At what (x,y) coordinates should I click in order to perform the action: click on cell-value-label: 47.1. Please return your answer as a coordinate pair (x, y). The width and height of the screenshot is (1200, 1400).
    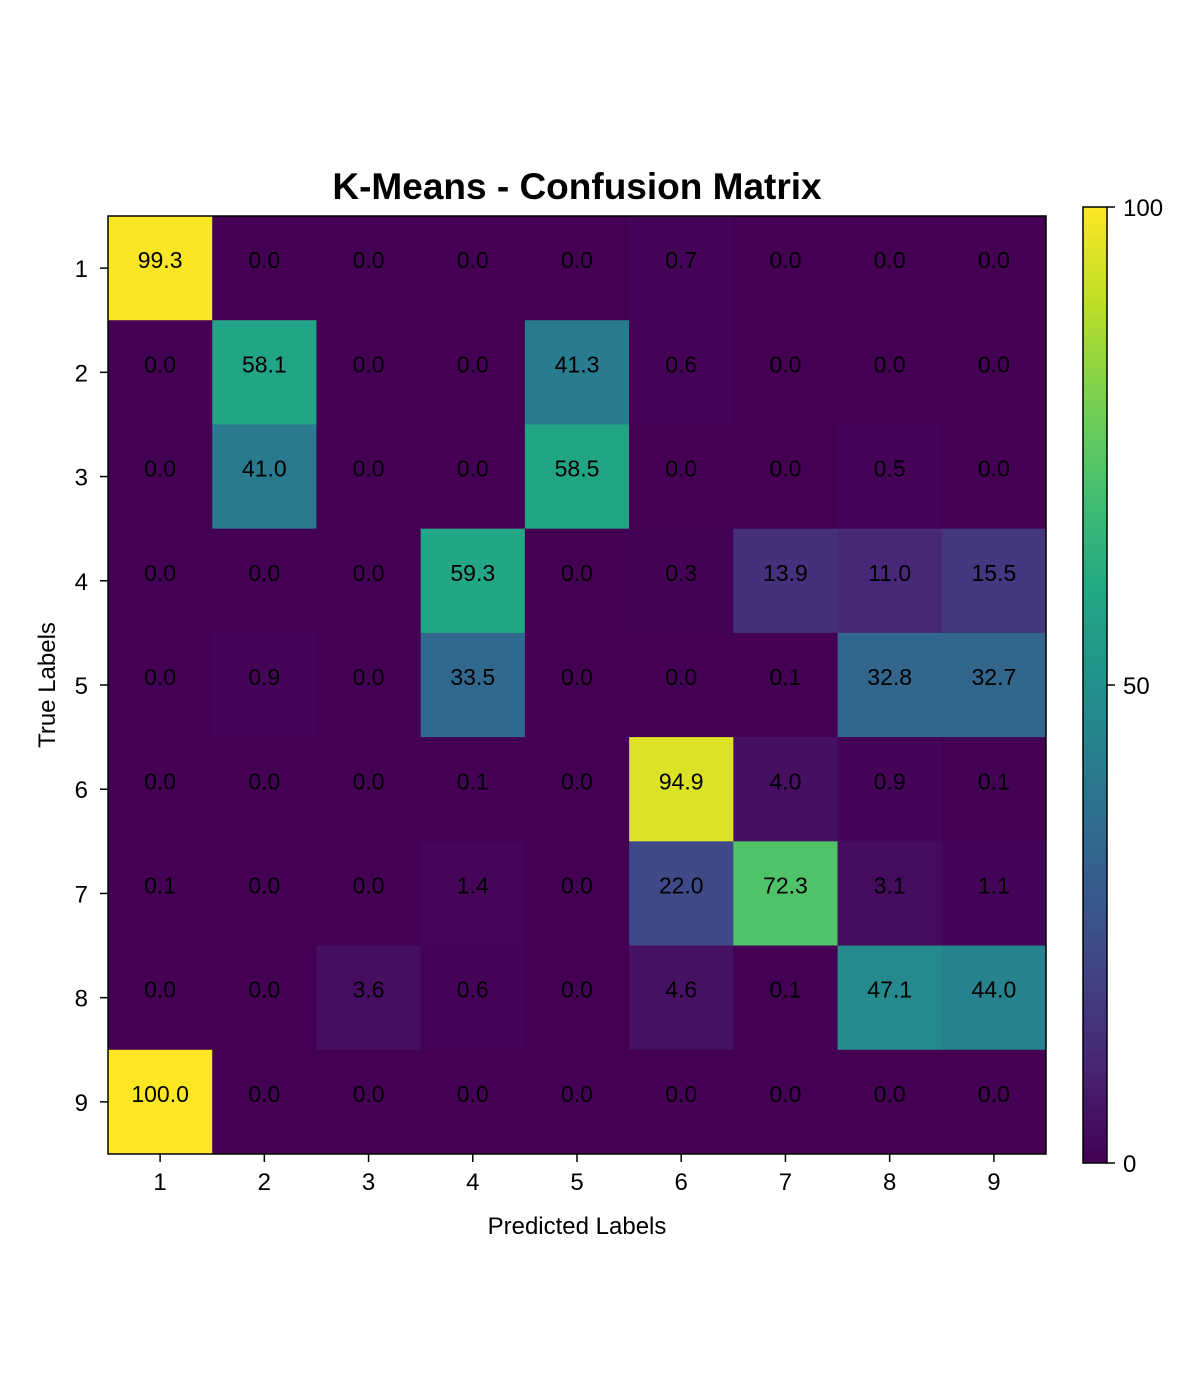
    Looking at the image, I should click on (889, 990).